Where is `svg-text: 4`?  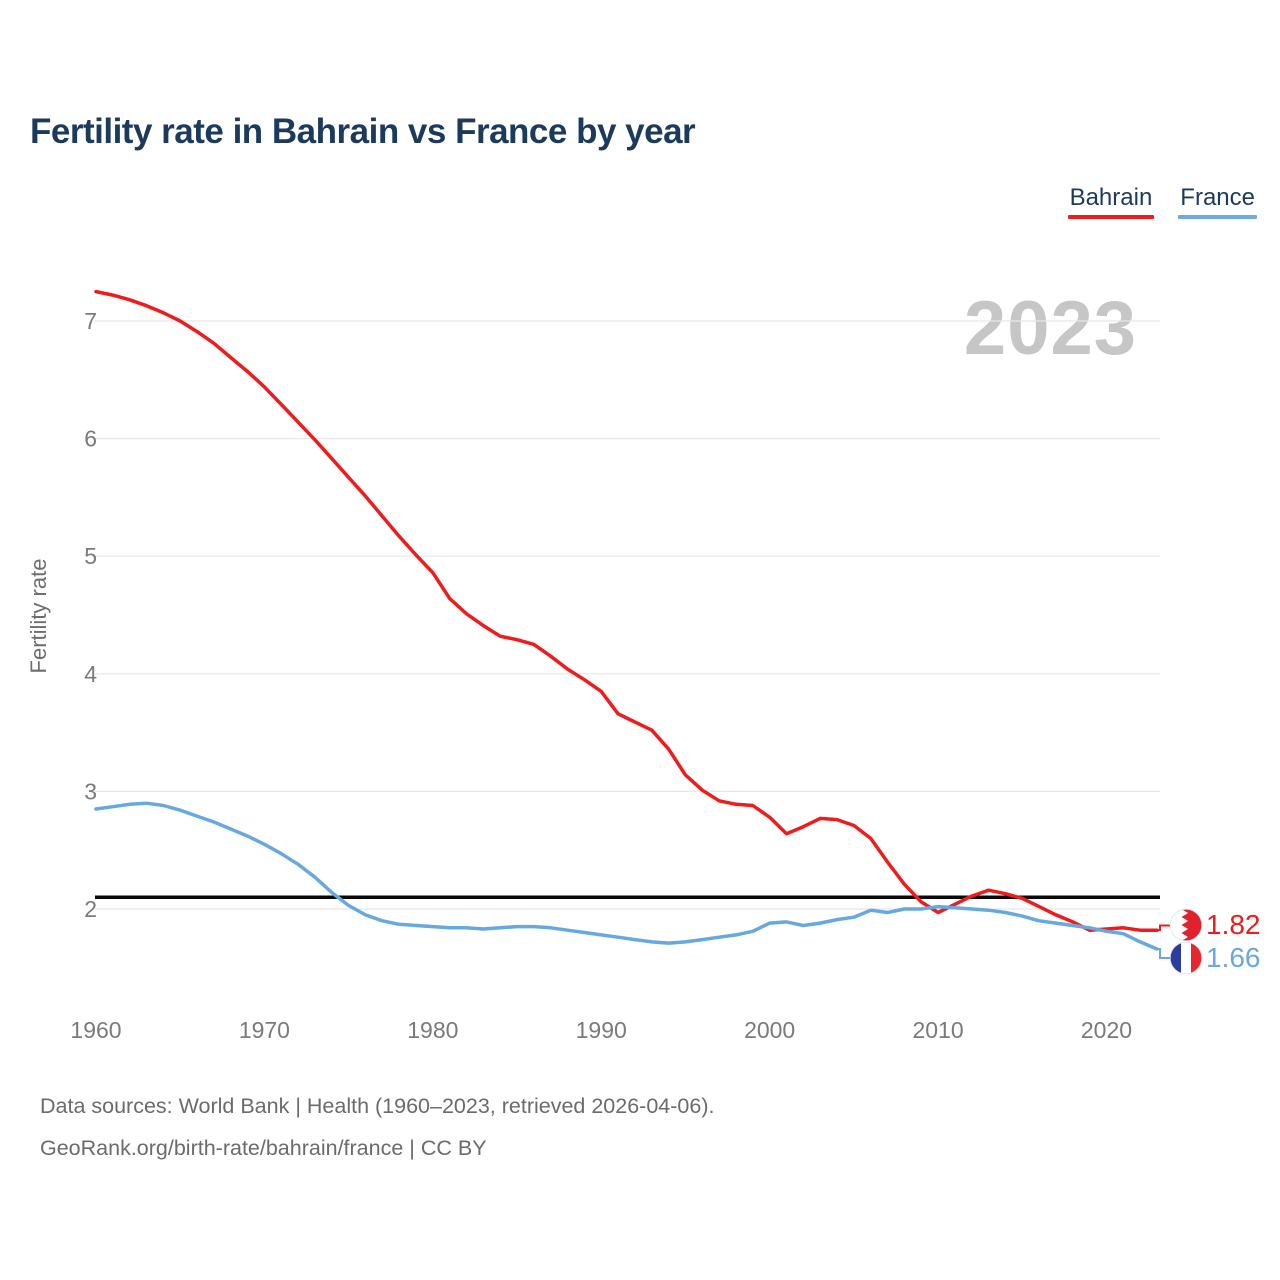
svg-text: 4 is located at coordinates (90, 674).